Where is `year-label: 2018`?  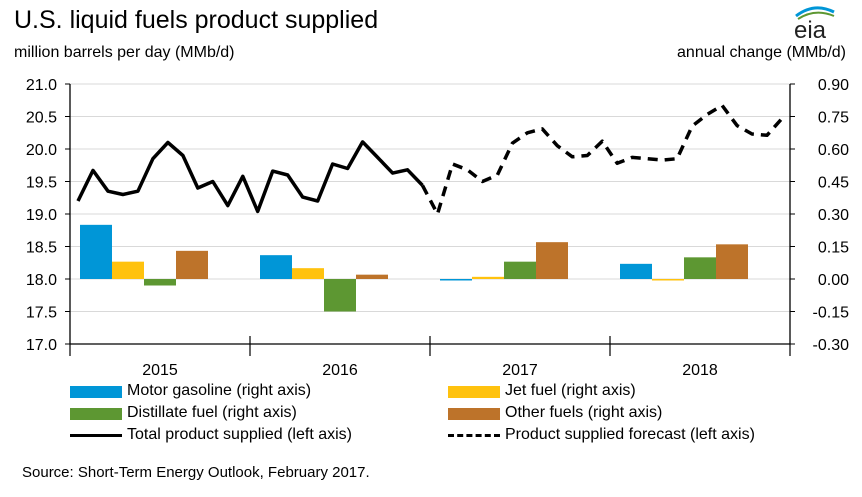 year-label: 2018 is located at coordinates (700, 370).